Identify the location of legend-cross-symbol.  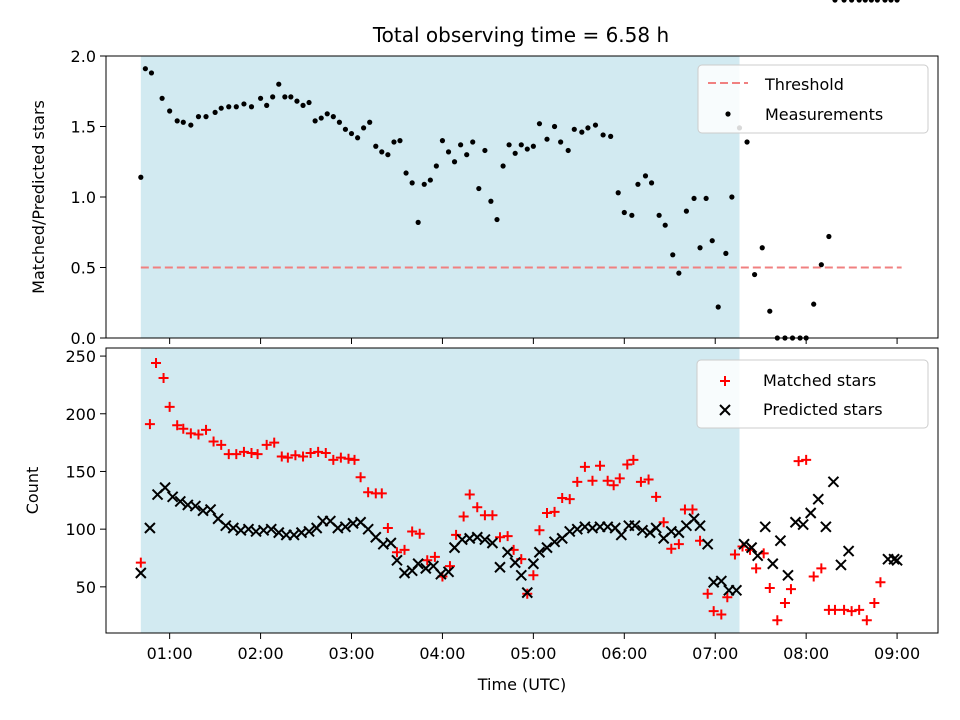
(725, 410).